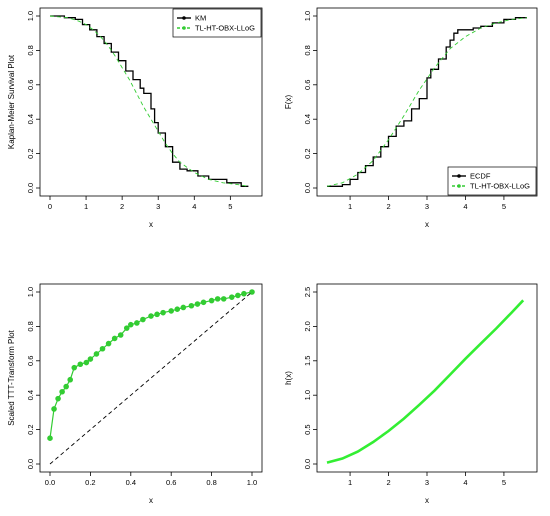  Describe the element at coordinates (50, 482) in the screenshot. I see `x-tick-label: 0.0` at that location.